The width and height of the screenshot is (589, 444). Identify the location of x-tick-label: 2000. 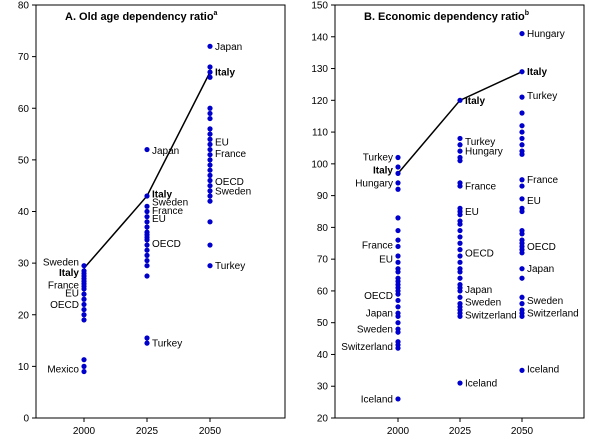
(84, 431).